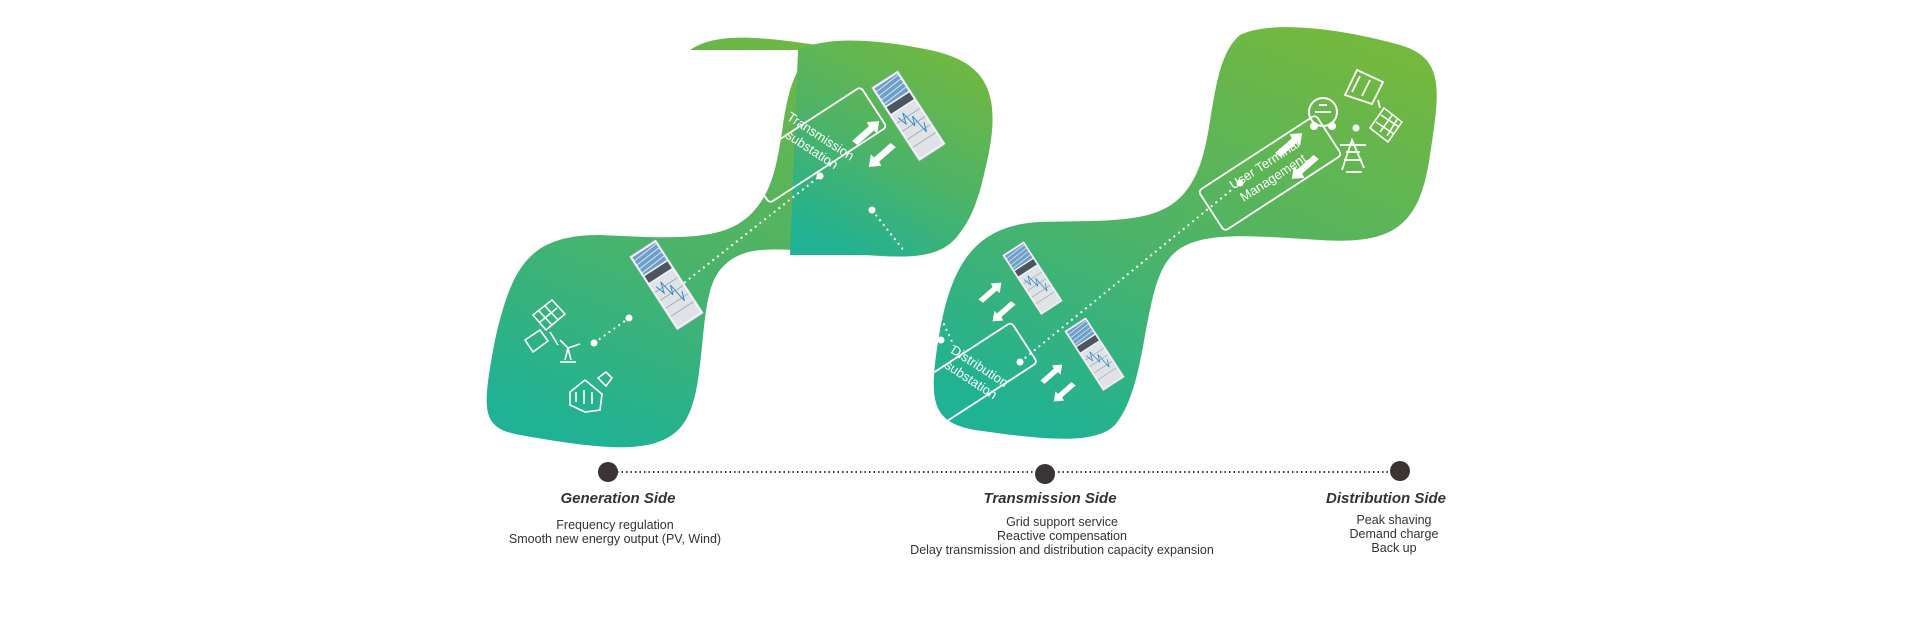 Image resolution: width=1920 pixels, height=627 pixels. I want to click on distribution-item: Demand charge, so click(1394, 534).